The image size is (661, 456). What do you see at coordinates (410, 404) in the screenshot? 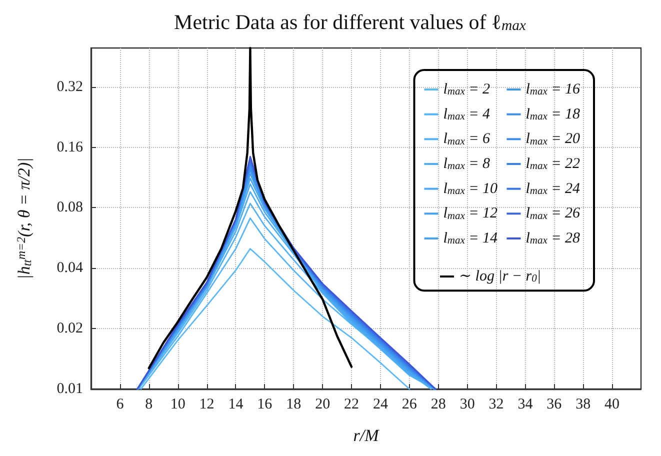
I see `x-tick-label: 26` at bounding box center [410, 404].